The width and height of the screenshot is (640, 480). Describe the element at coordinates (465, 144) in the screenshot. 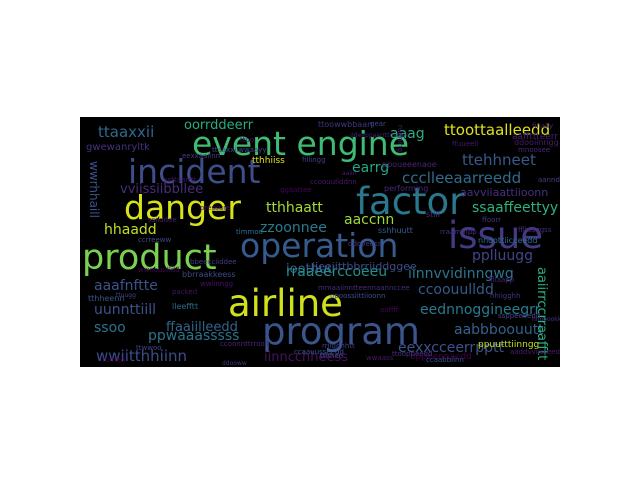

I see `word-ffuueell: ffuueell` at that location.